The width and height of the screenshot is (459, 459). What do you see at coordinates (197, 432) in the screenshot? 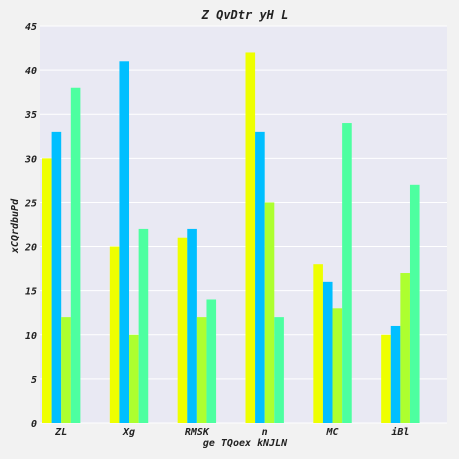
I see `x-tick-label: RMSK` at bounding box center [197, 432].